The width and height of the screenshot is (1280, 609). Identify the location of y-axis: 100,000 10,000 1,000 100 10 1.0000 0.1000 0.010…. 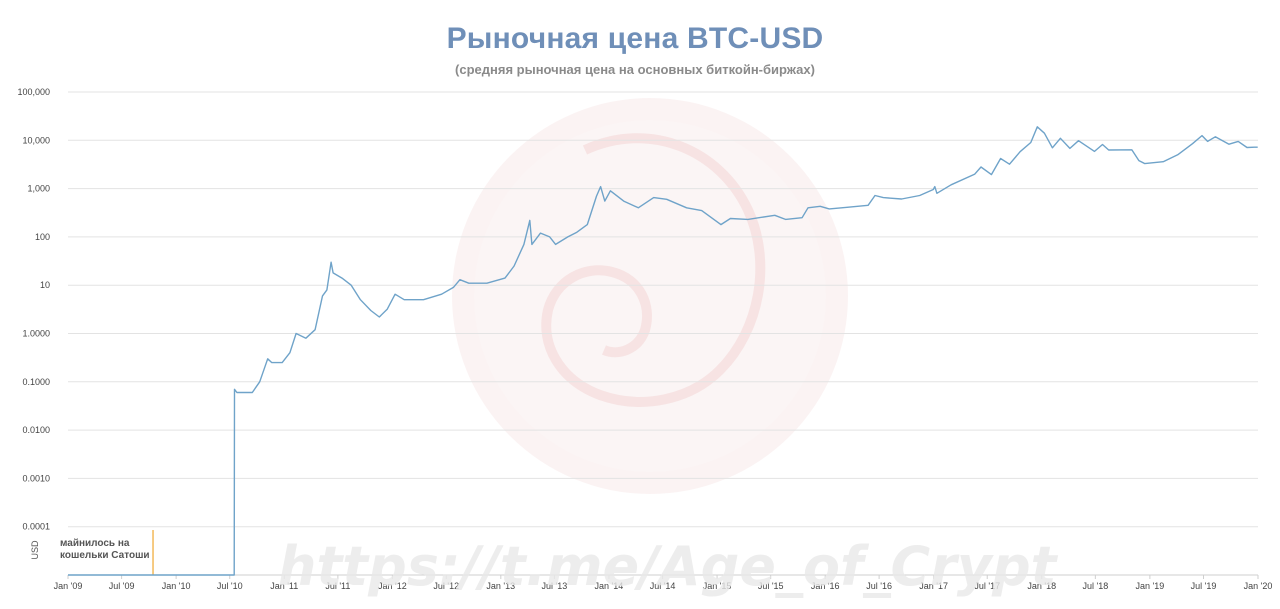
(33, 309).